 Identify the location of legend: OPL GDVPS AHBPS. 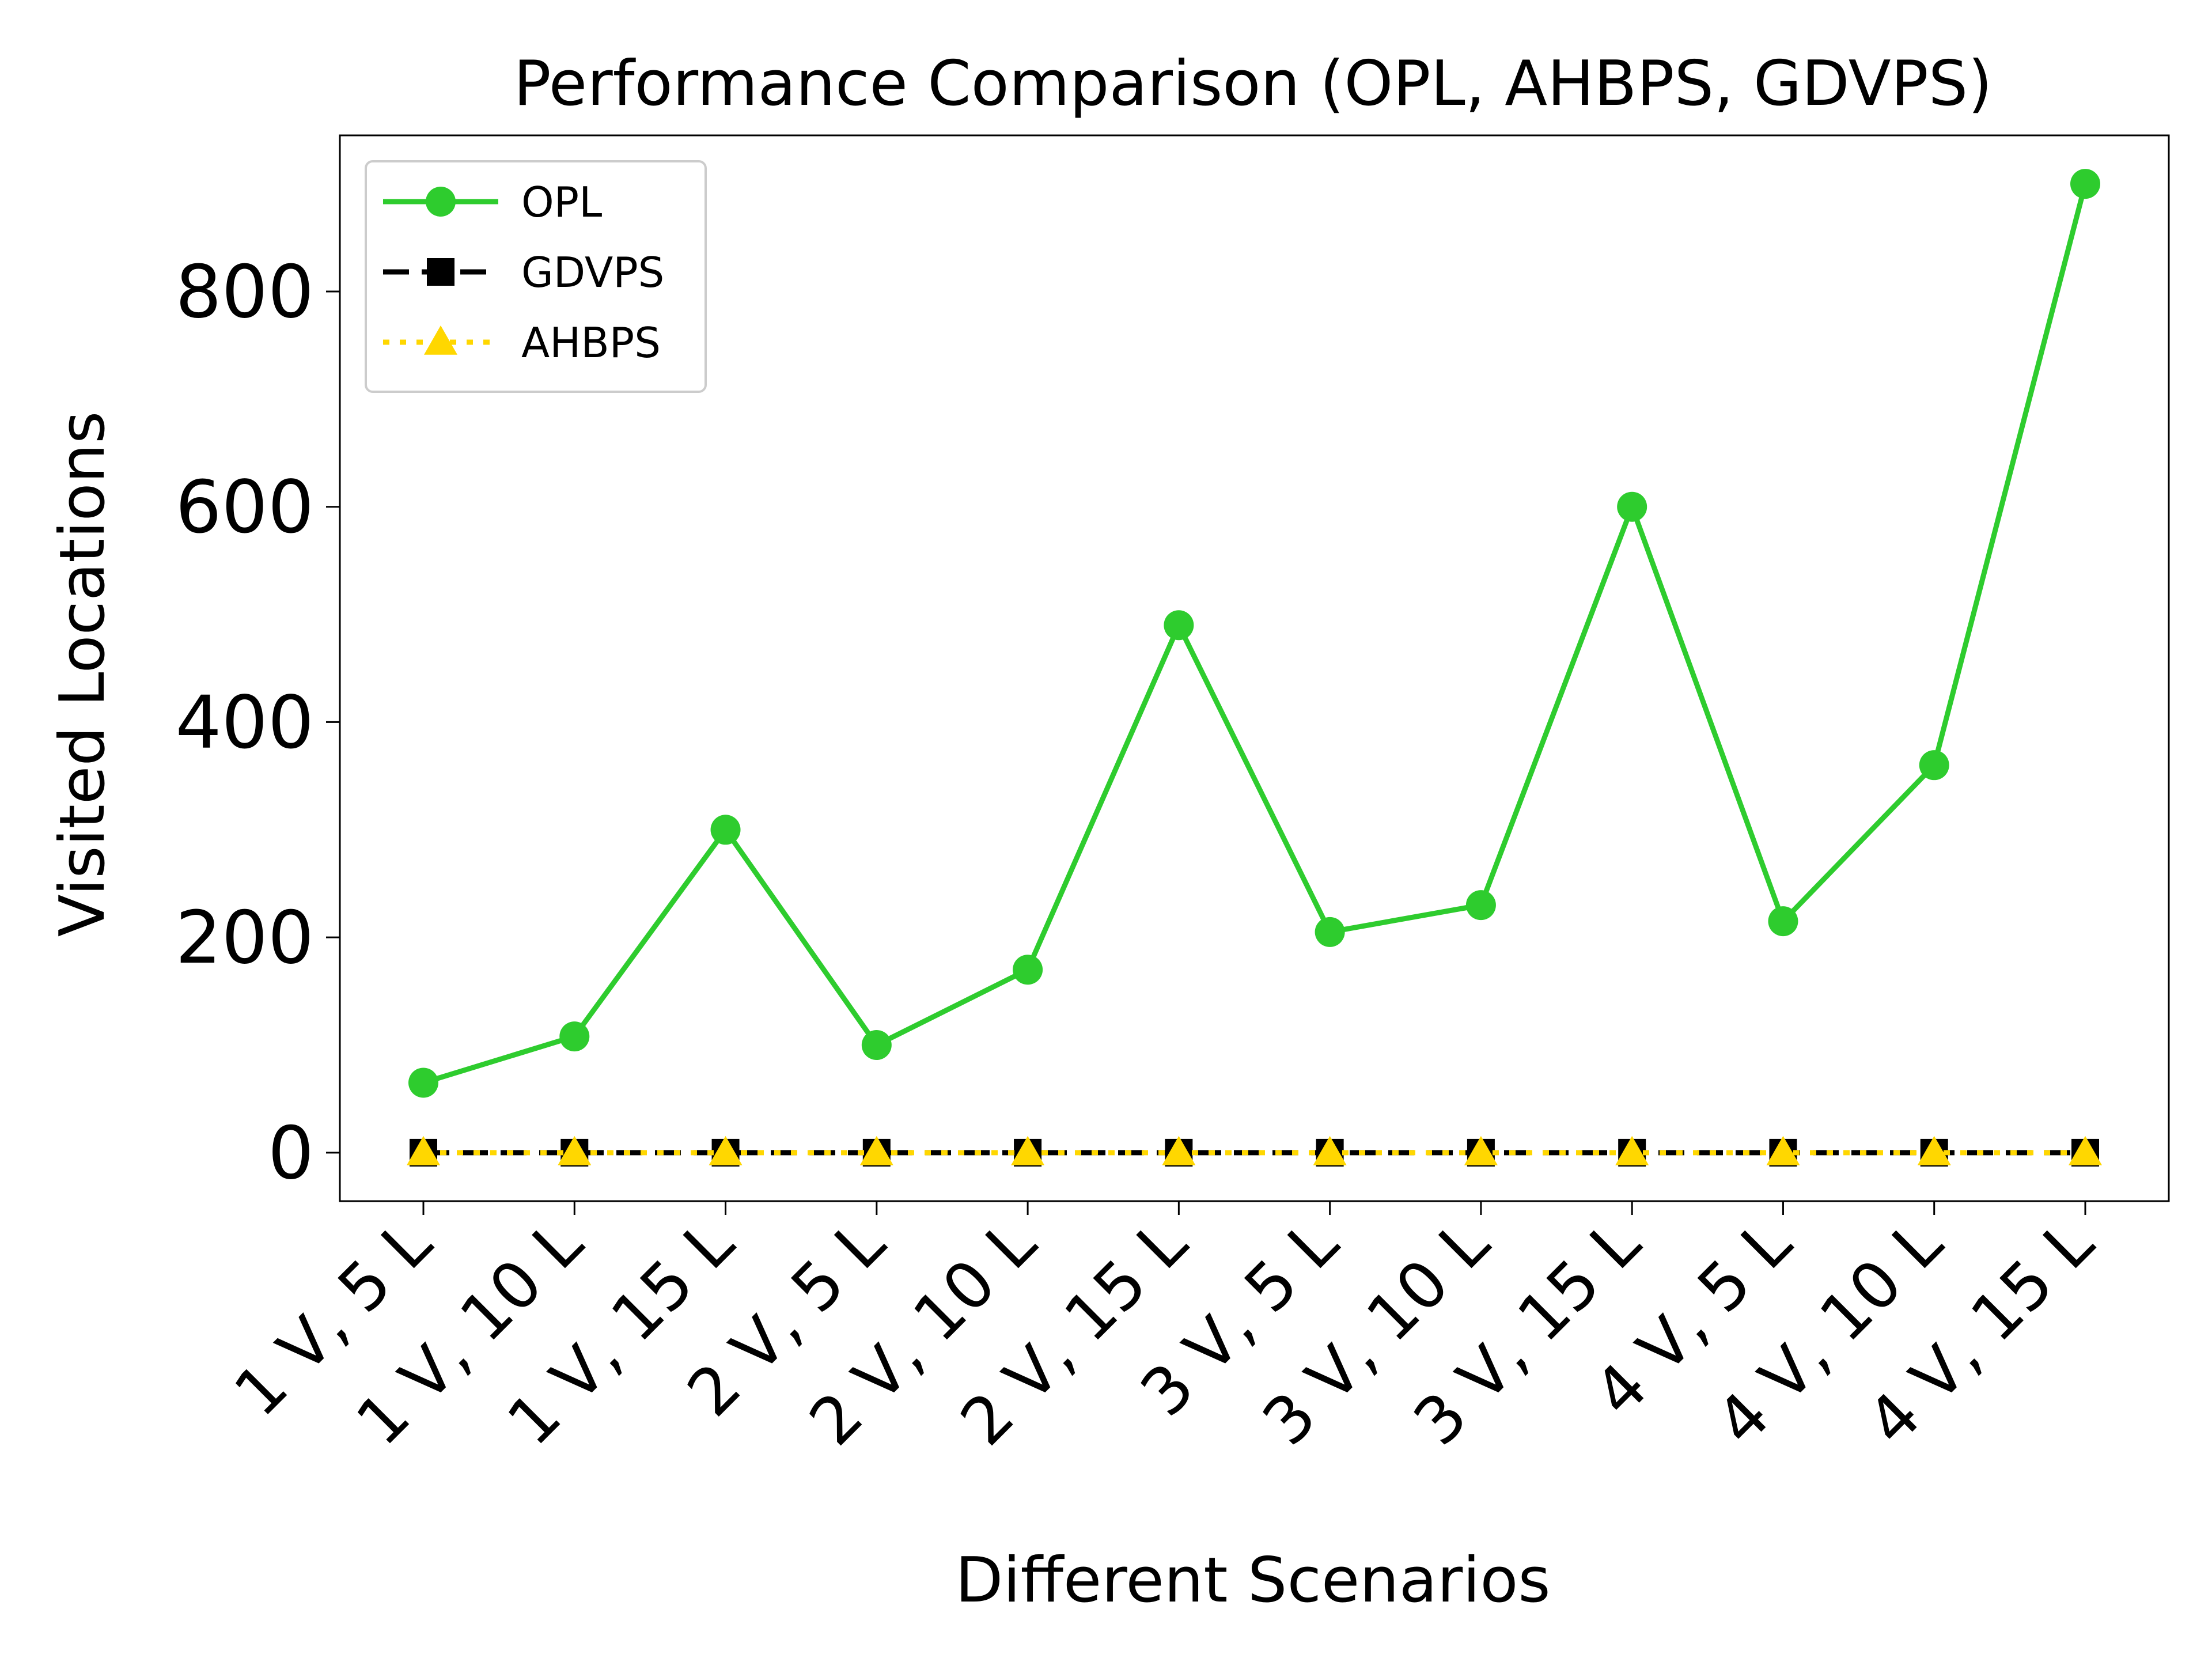
(536, 276).